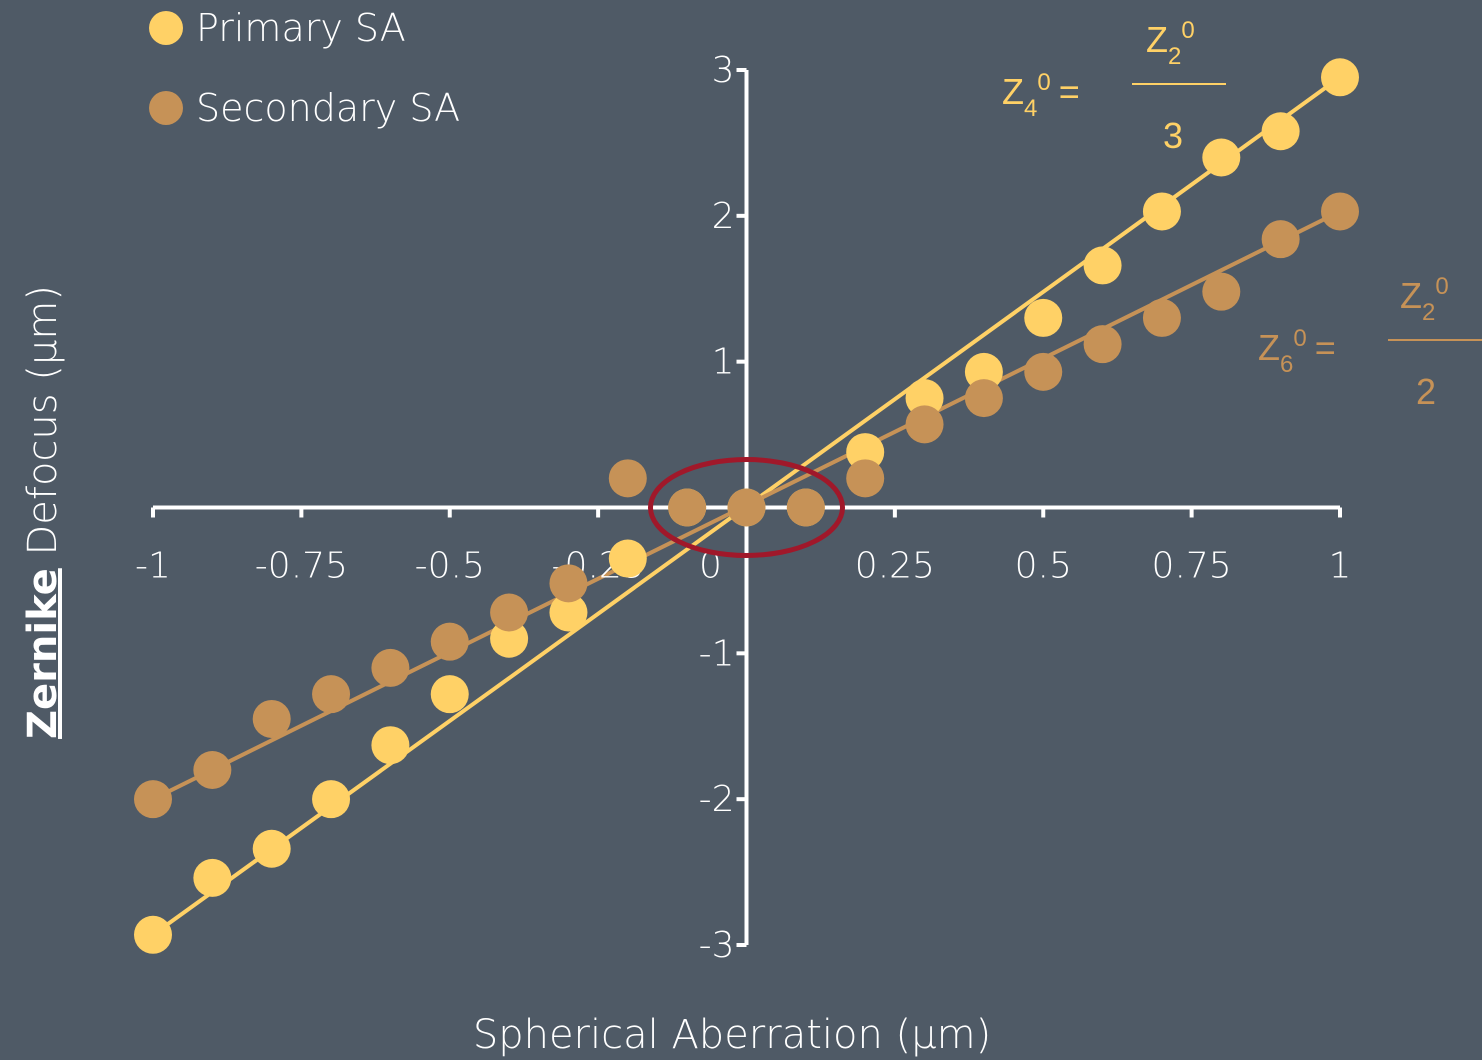 This screenshot has height=1060, width=1482. I want to click on x-tick-label: -0.5, so click(450, 566).